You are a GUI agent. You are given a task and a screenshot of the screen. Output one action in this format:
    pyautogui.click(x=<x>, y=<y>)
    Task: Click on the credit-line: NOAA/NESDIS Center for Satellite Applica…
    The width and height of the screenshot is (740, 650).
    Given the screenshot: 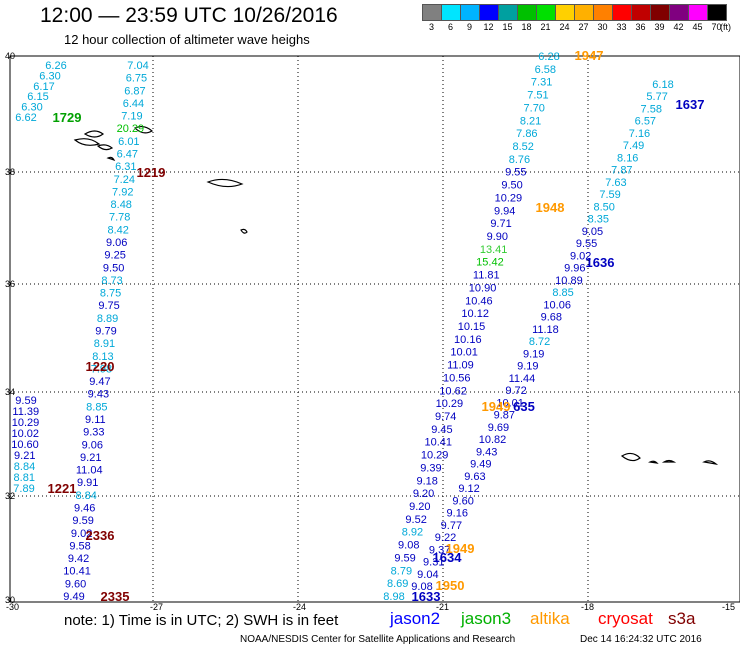 What is the action you would take?
    pyautogui.click(x=378, y=639)
    